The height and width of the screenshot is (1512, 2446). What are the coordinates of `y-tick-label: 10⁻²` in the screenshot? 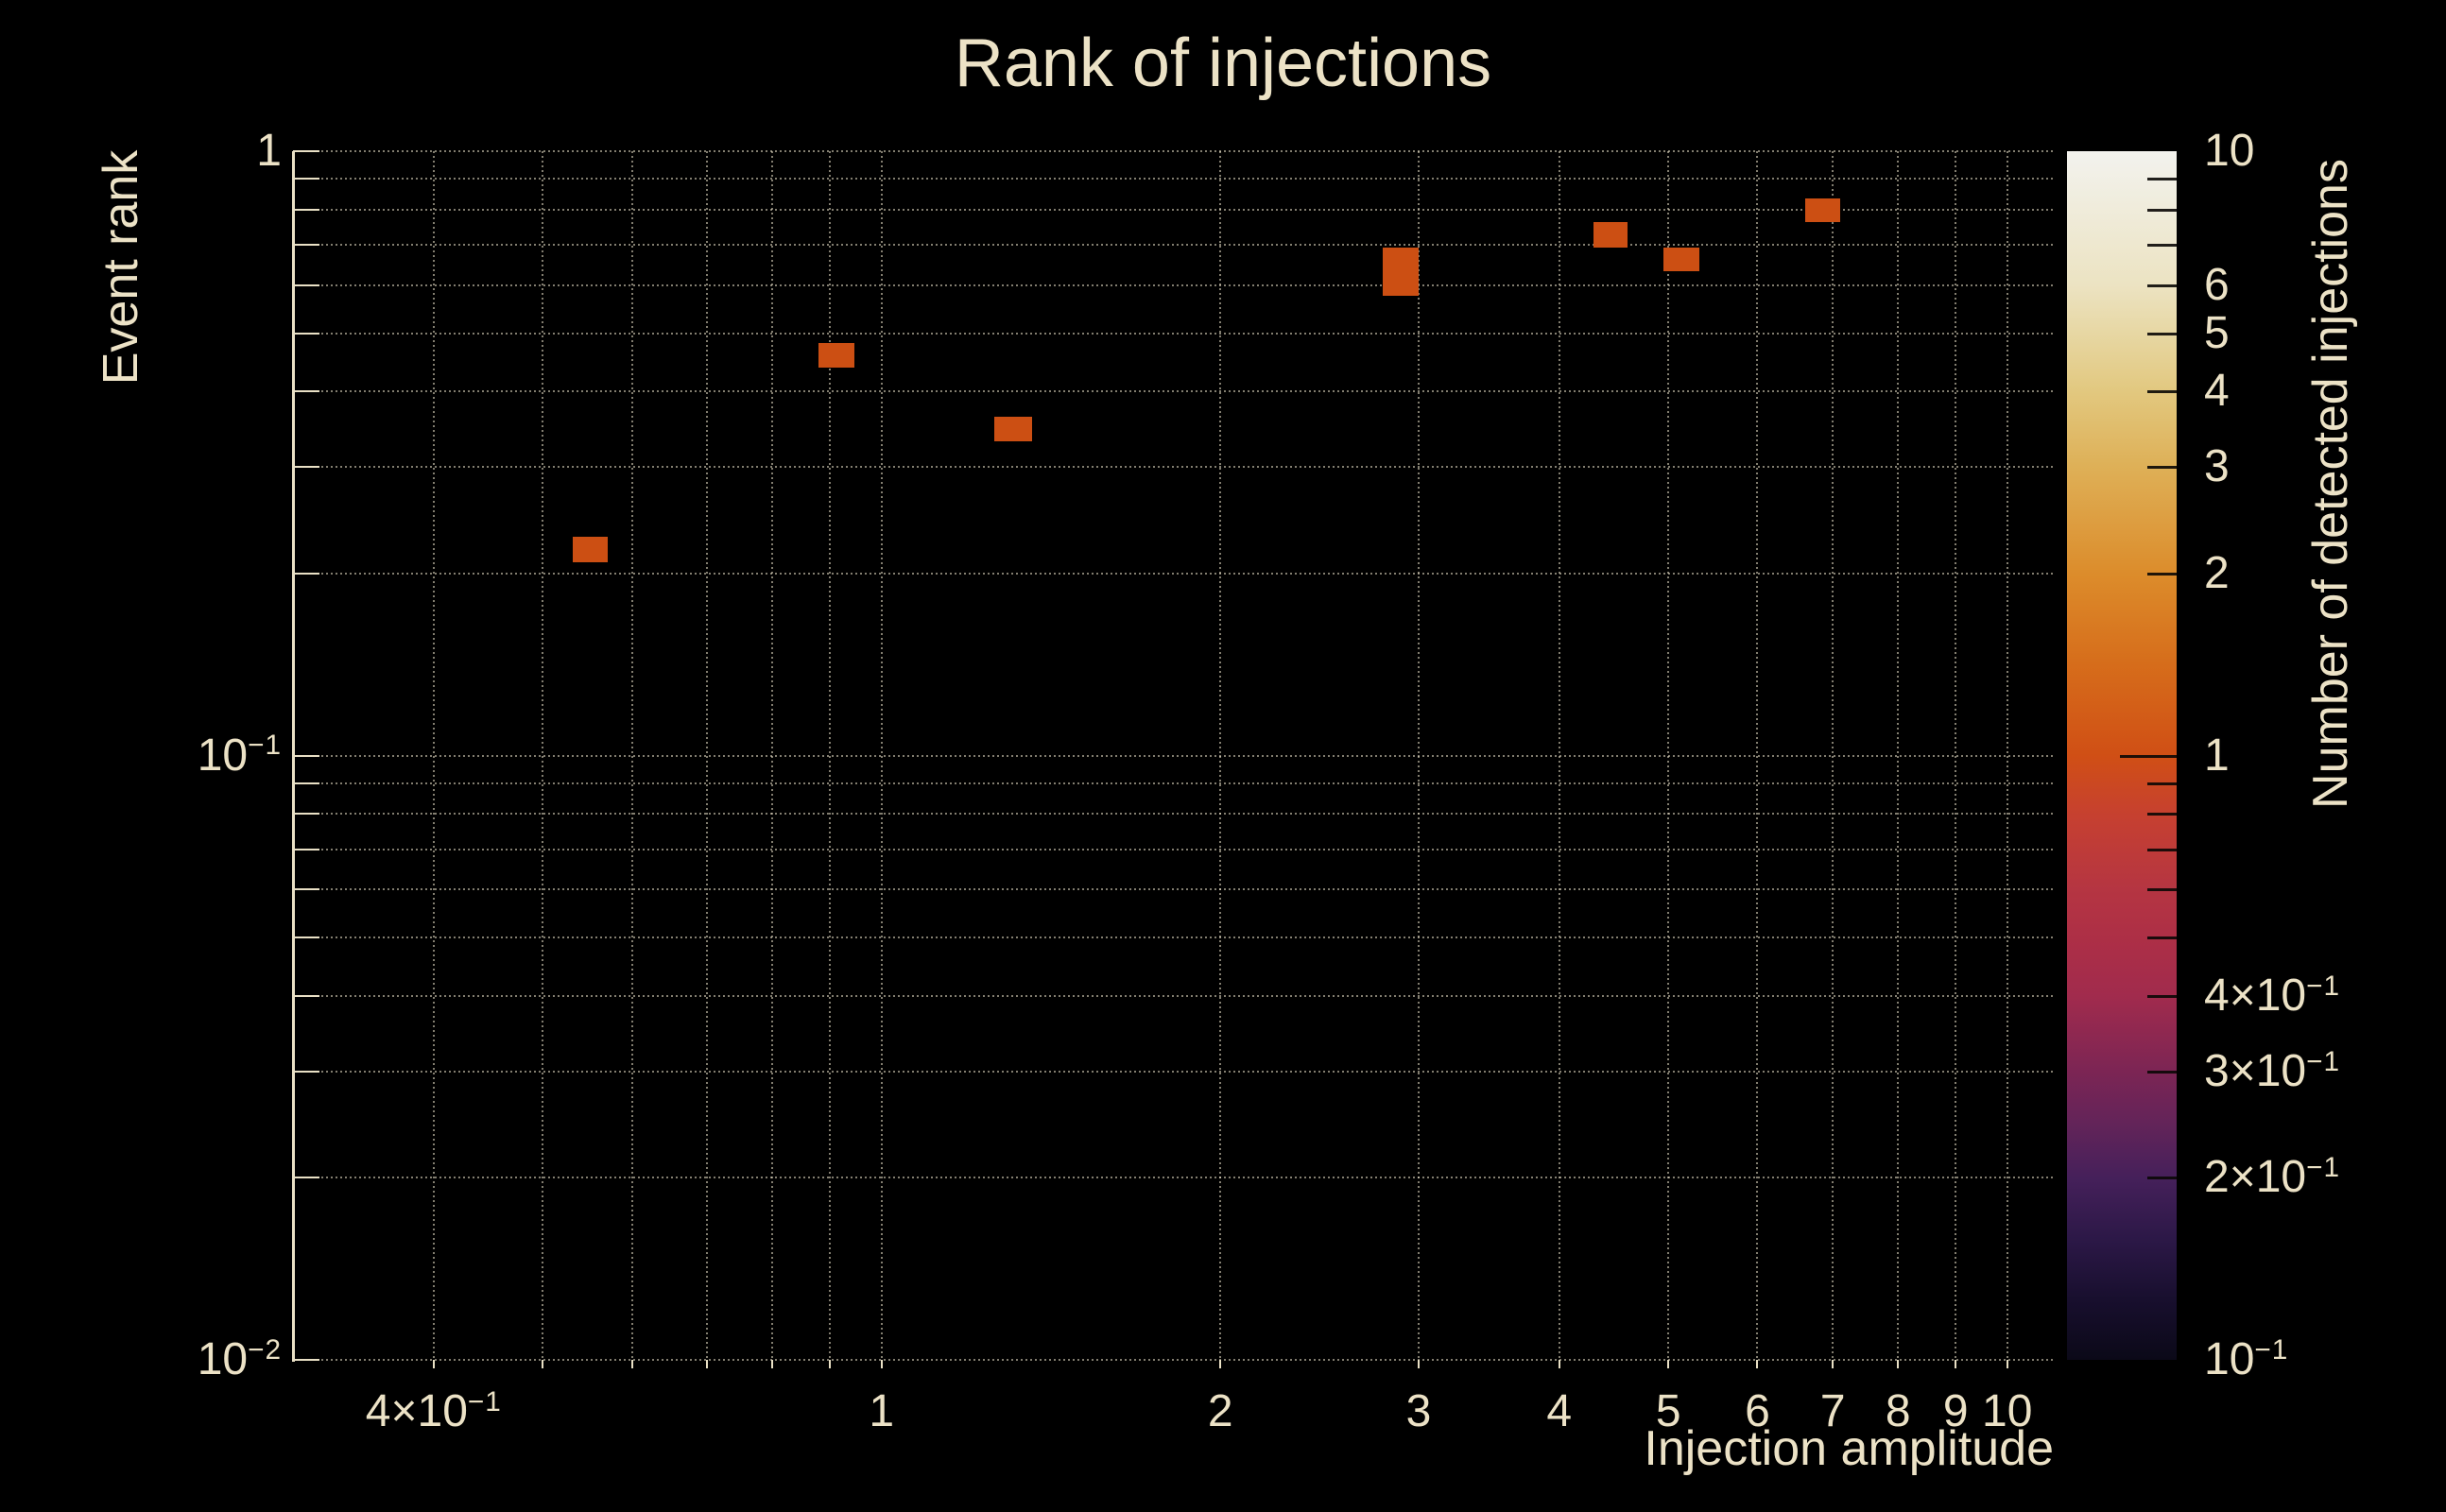 It's located at (239, 1358).